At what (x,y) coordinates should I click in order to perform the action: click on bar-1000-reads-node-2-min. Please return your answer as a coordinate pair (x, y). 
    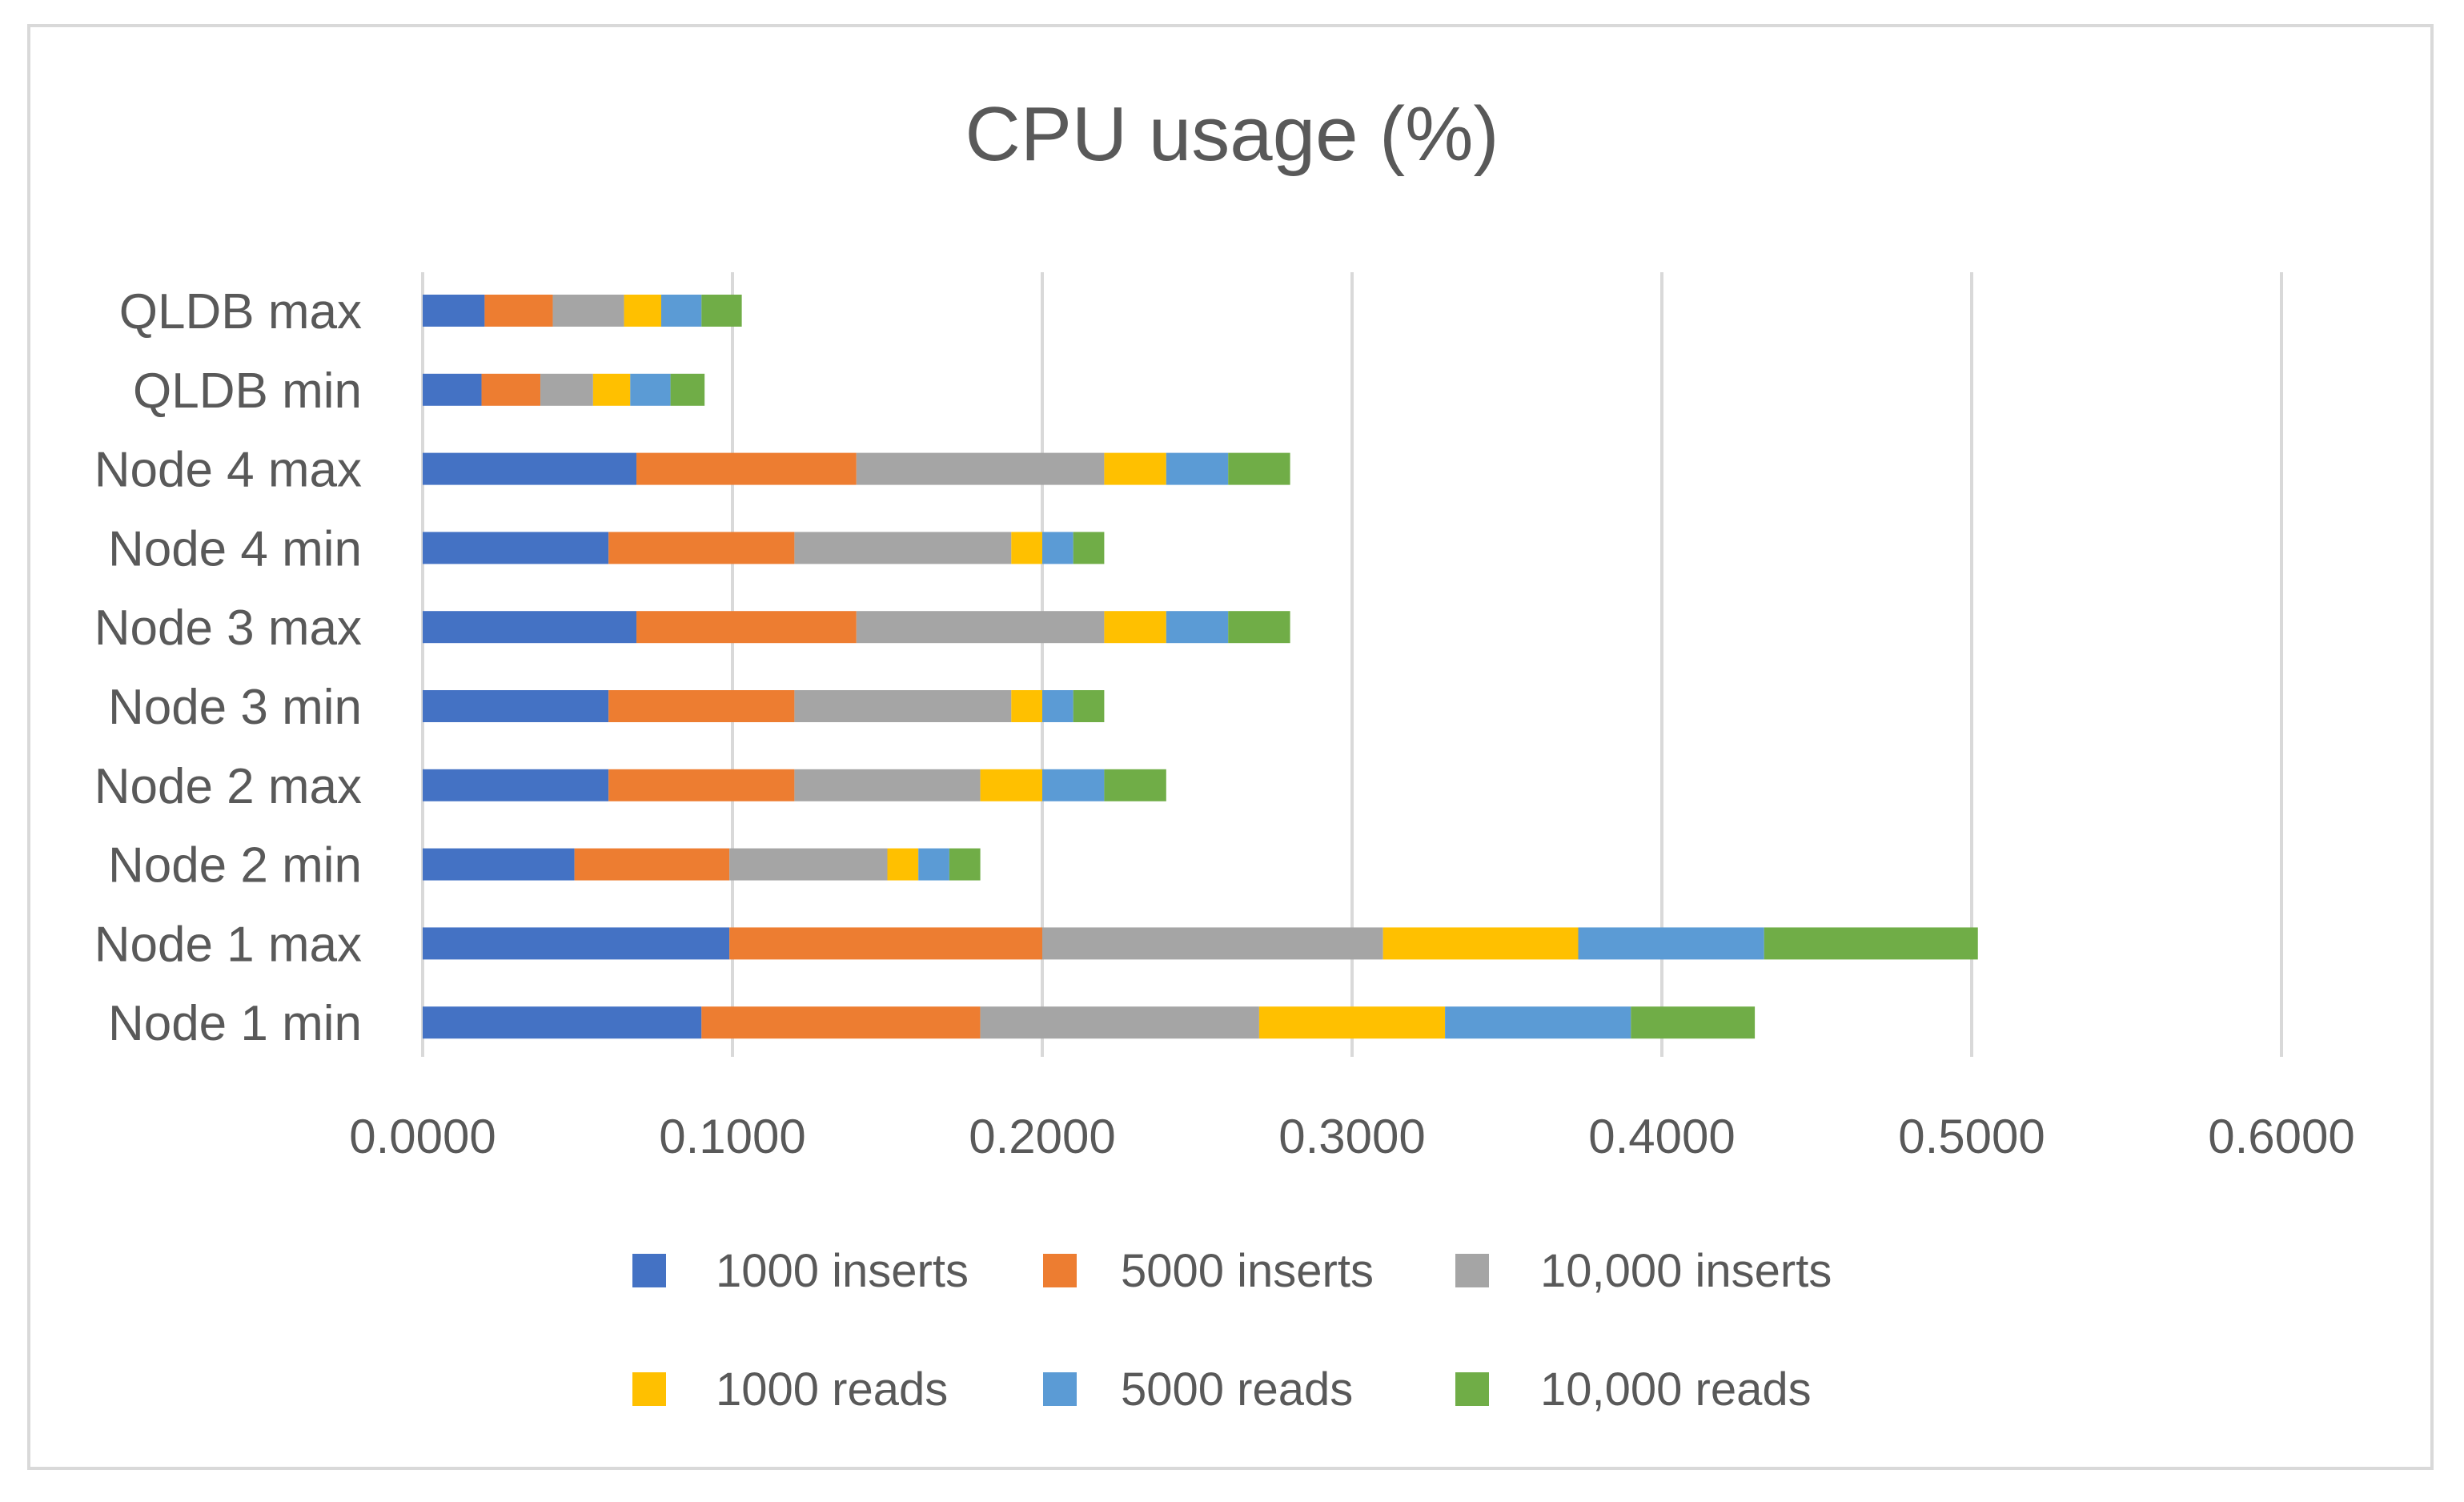
    Looking at the image, I should click on (903, 864).